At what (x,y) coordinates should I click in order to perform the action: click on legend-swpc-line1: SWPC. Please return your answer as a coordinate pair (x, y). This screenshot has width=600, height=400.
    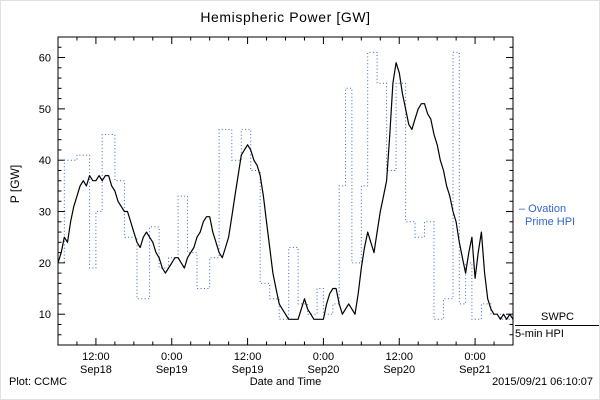
    Looking at the image, I should click on (557, 317).